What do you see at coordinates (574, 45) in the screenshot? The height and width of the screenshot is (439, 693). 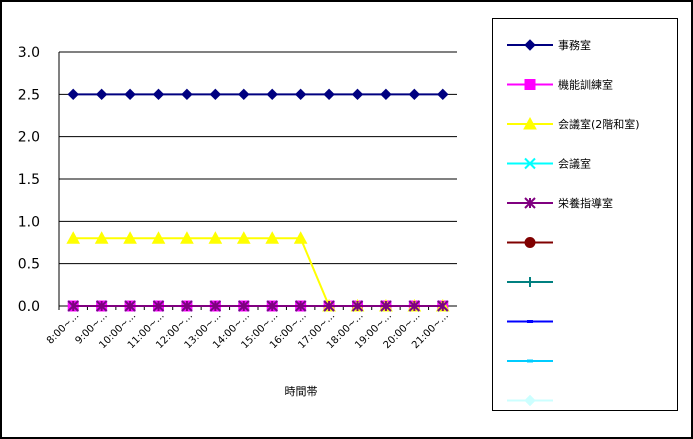 I see `legend-label: 事務室` at bounding box center [574, 45].